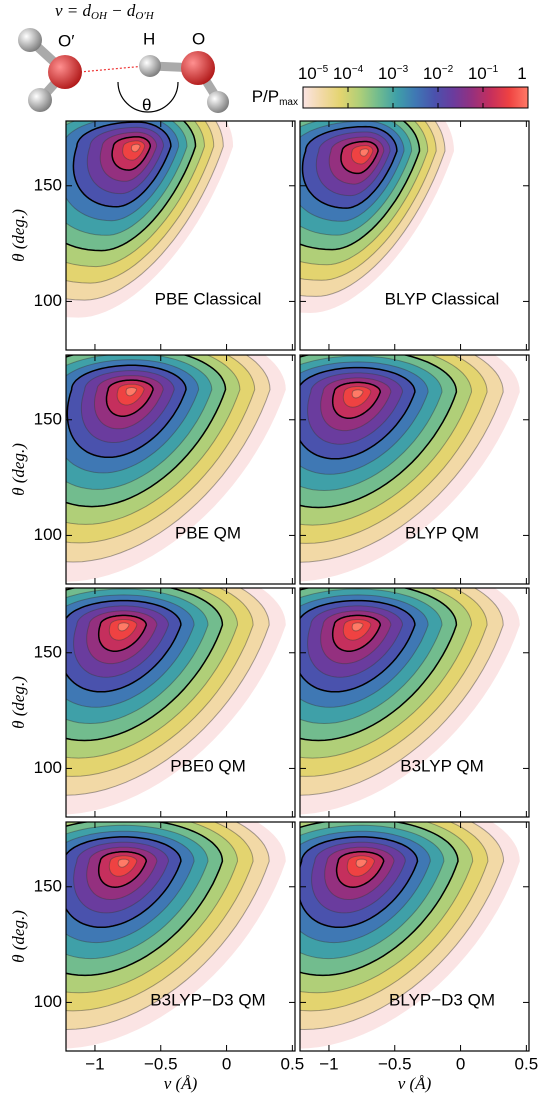  I want to click on colorbar-tick-label: 10⁻⁵, so click(313, 74).